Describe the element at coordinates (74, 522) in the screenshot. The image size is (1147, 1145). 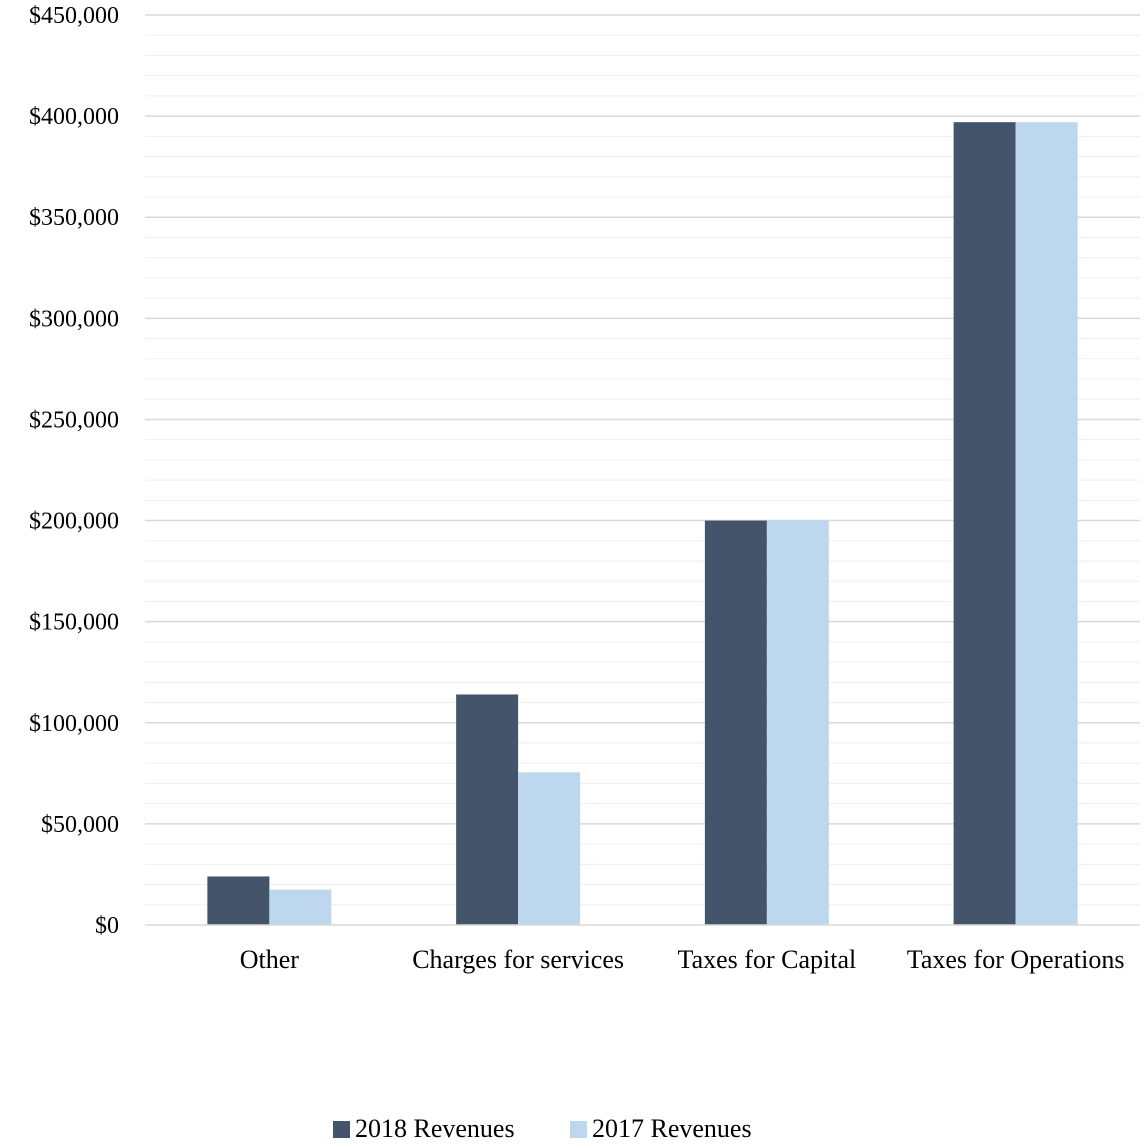
I see `y-tick-label: $200,000` at that location.